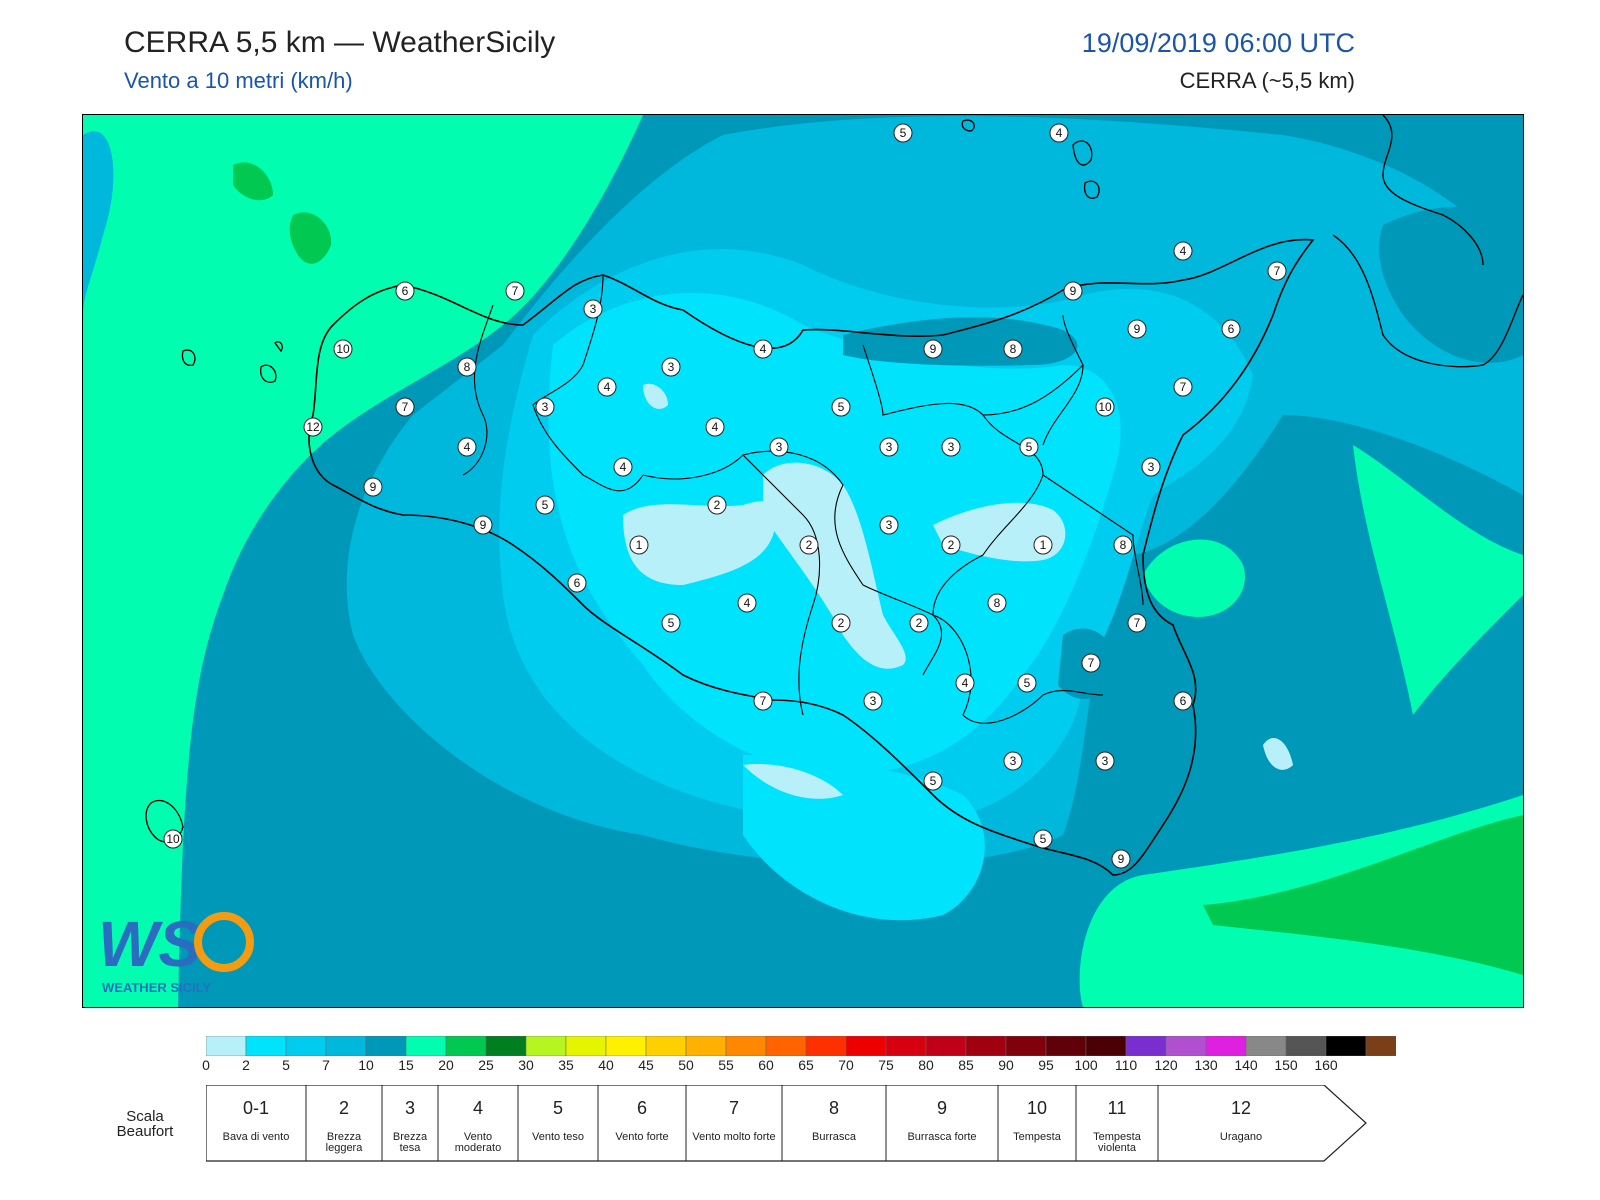  Describe the element at coordinates (566, 1065) in the screenshot. I see `colorbar-tick-label: 35` at that location.